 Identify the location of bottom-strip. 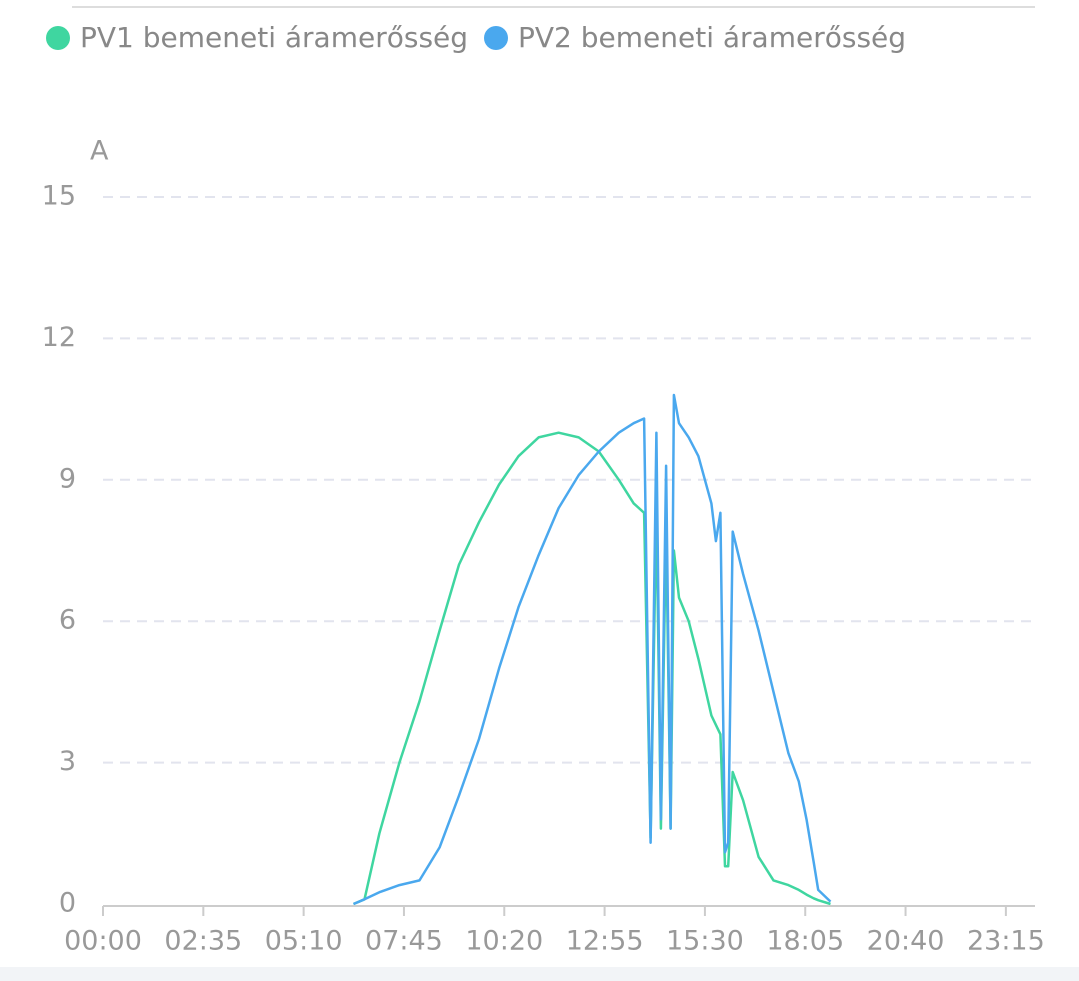
(539, 974).